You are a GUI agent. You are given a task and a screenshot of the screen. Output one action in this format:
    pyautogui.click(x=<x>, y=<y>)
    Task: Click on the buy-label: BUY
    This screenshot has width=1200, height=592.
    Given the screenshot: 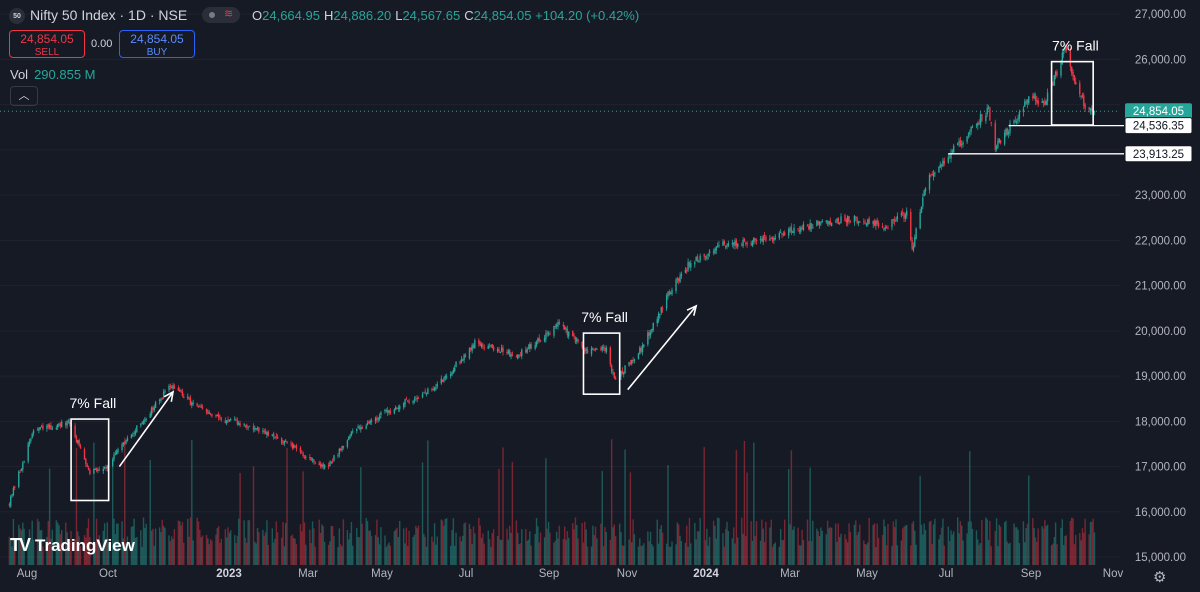 What is the action you would take?
    pyautogui.click(x=157, y=52)
    